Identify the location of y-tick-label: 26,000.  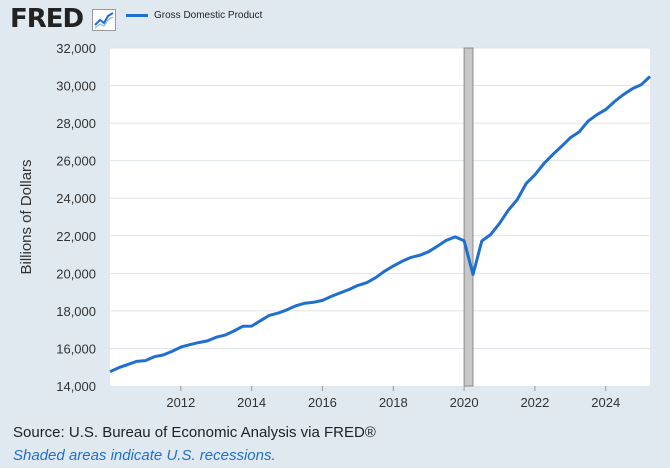
(76, 161).